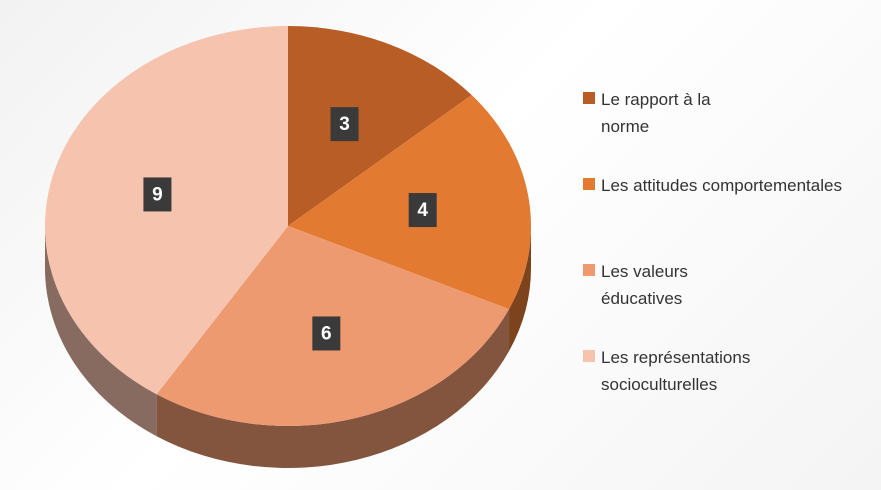 The height and width of the screenshot is (490, 881). Describe the element at coordinates (732, 215) in the screenshot. I see `legend-item: Les attitudes comportementales` at that location.